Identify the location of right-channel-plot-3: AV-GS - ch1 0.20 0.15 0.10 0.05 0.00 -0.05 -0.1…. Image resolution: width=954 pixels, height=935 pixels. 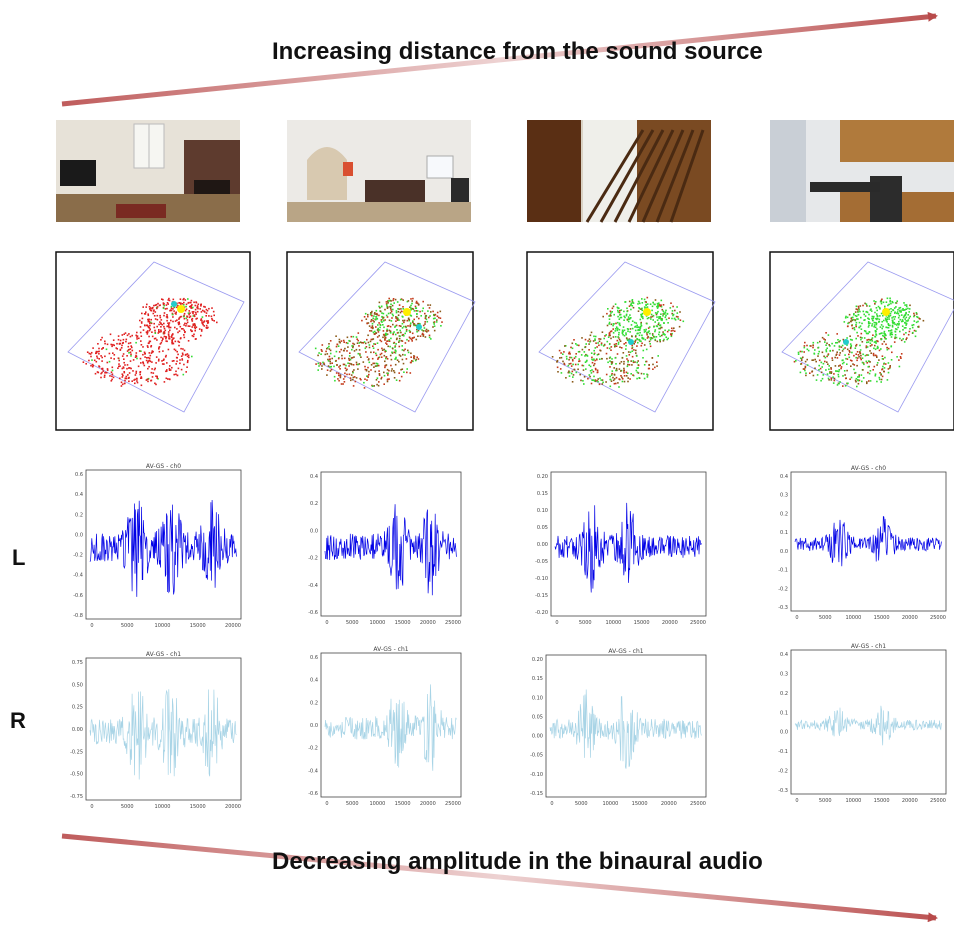
(618, 727).